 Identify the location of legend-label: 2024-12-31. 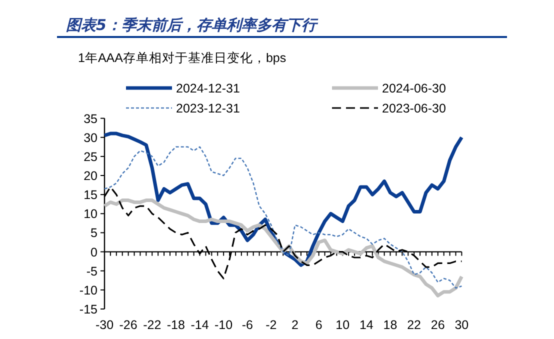
(208, 89).